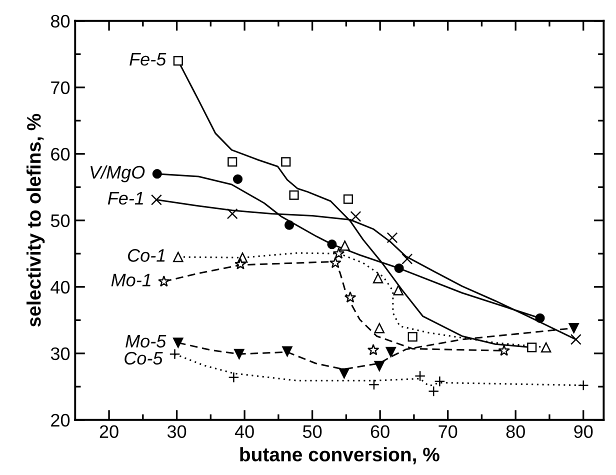 This screenshot has width=616, height=475. What do you see at coordinates (176, 431) in the screenshot?
I see `x-tick-label: 30` at bounding box center [176, 431].